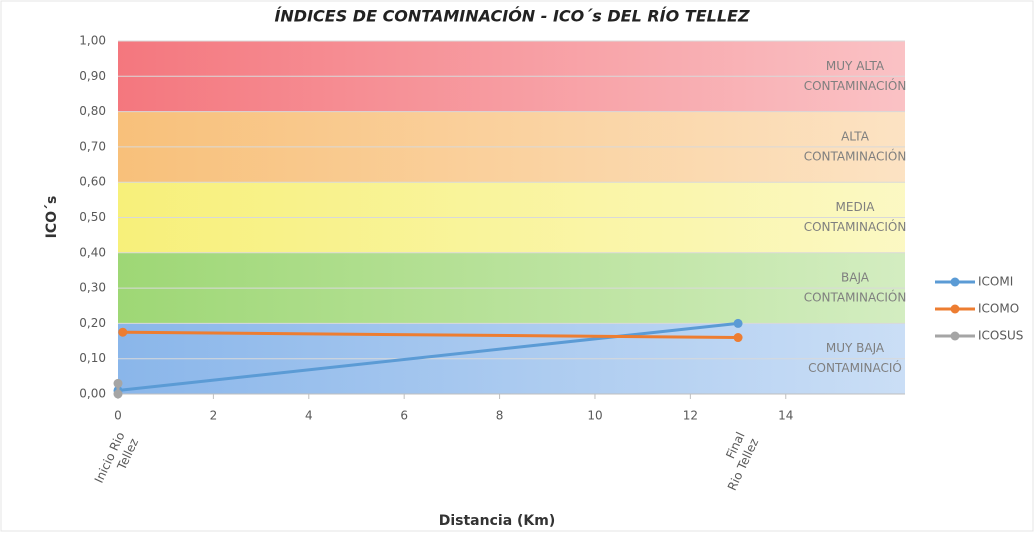 This screenshot has width=1035, height=533. What do you see at coordinates (995, 282) in the screenshot?
I see `legend-label: ICOMI` at bounding box center [995, 282].